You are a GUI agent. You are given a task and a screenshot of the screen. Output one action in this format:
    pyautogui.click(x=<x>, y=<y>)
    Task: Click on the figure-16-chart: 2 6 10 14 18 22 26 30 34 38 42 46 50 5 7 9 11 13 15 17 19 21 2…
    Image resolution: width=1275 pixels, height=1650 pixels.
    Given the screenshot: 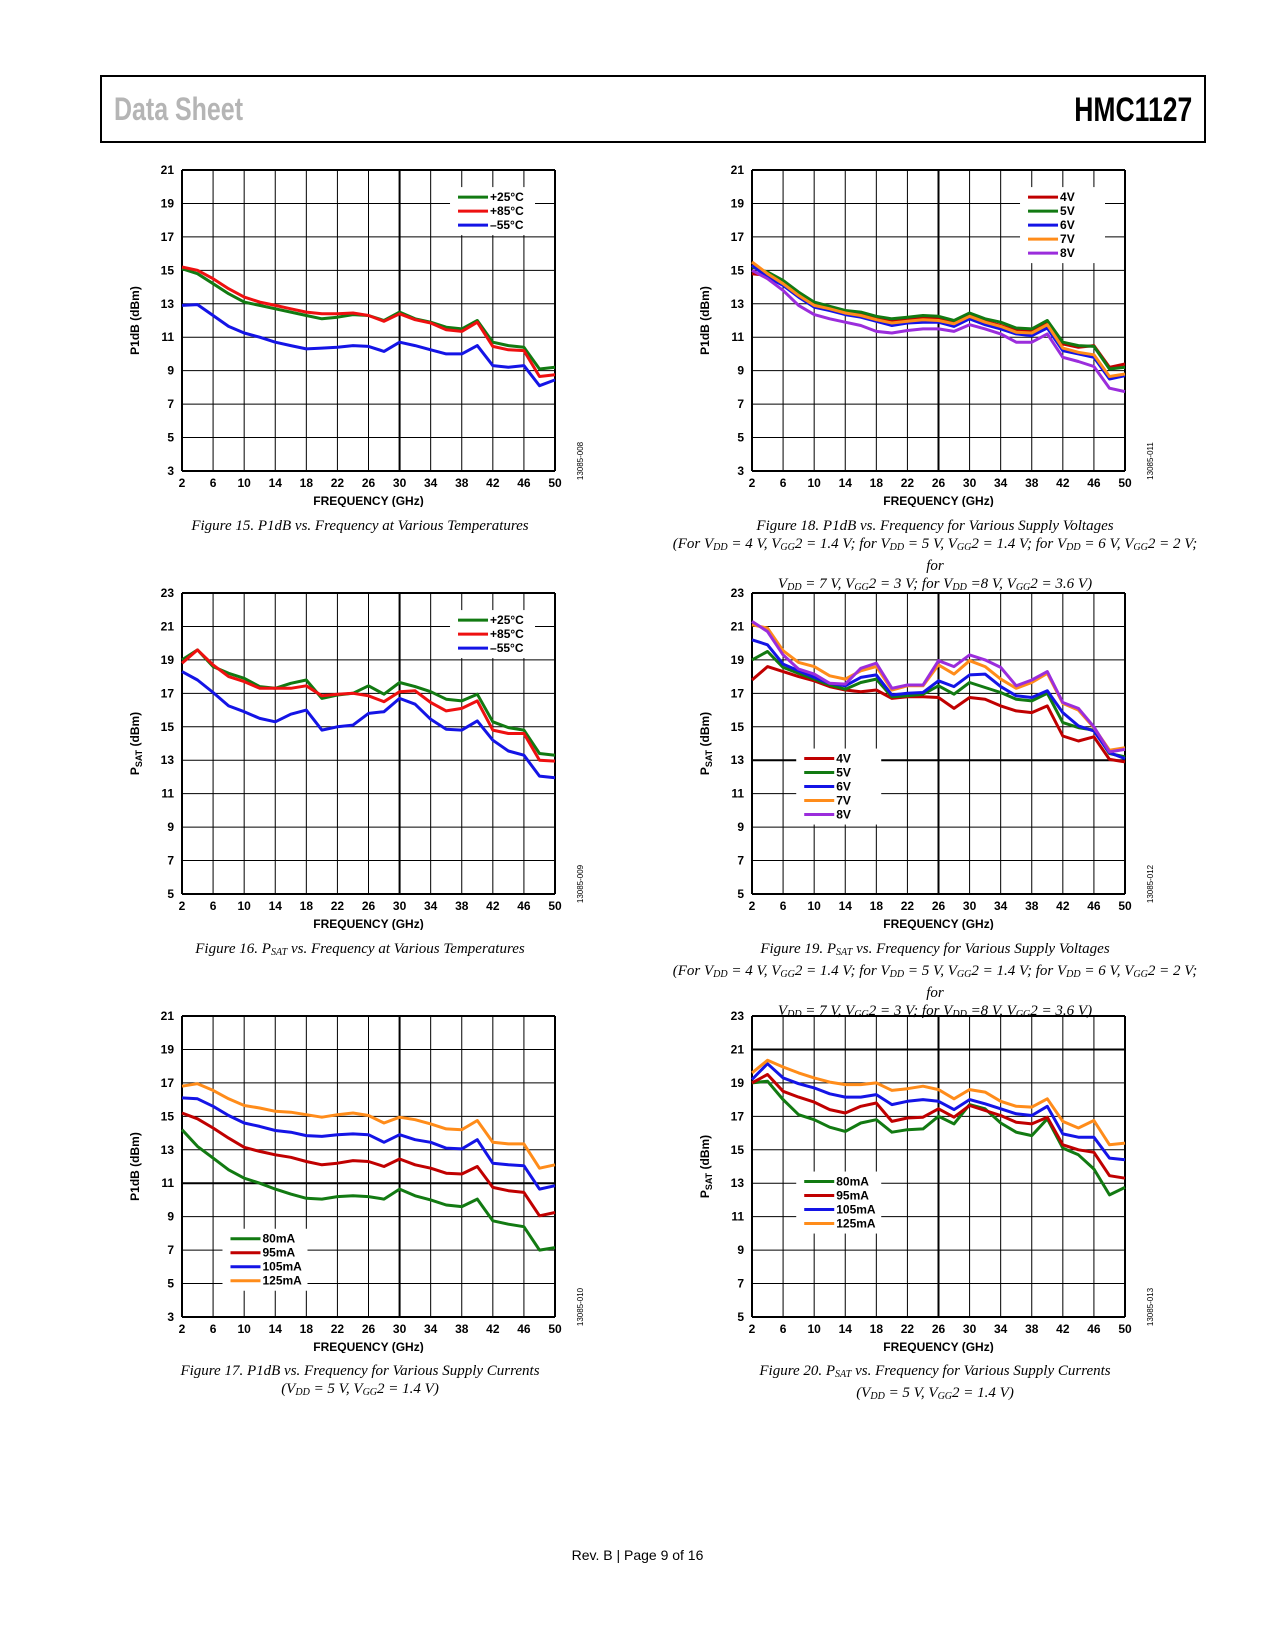 What is the action you would take?
    pyautogui.click(x=405, y=795)
    